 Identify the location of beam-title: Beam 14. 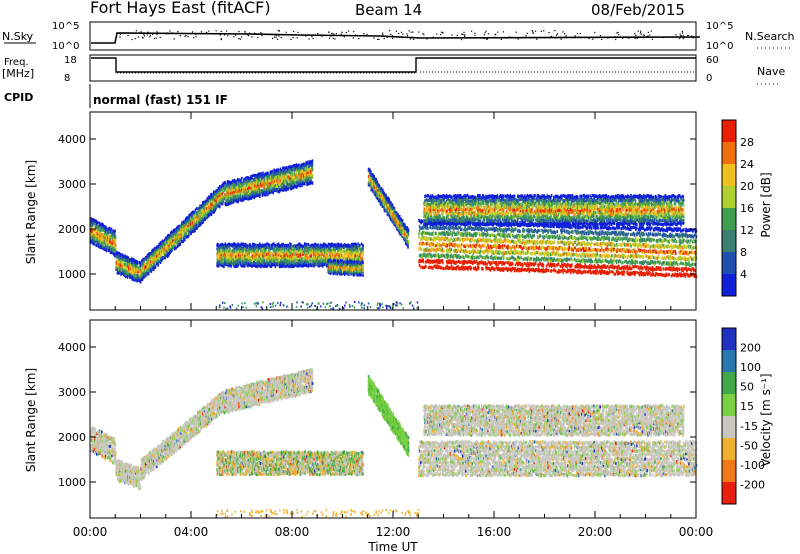
(388, 10).